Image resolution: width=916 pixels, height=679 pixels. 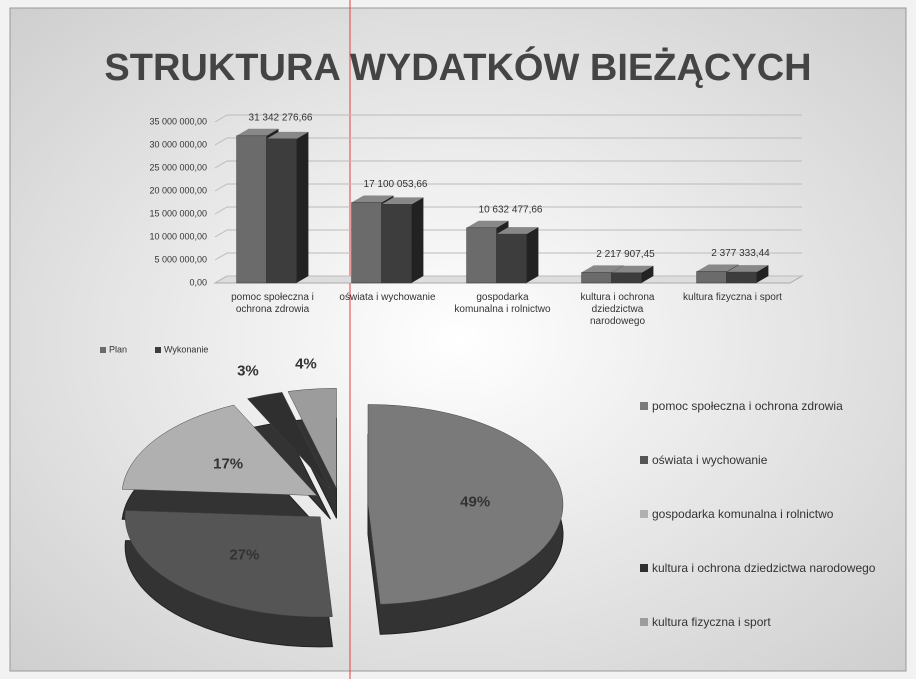 What do you see at coordinates (502, 303) in the screenshot?
I see `x-tick-label: gospodarka komunalna i rolnictwo` at bounding box center [502, 303].